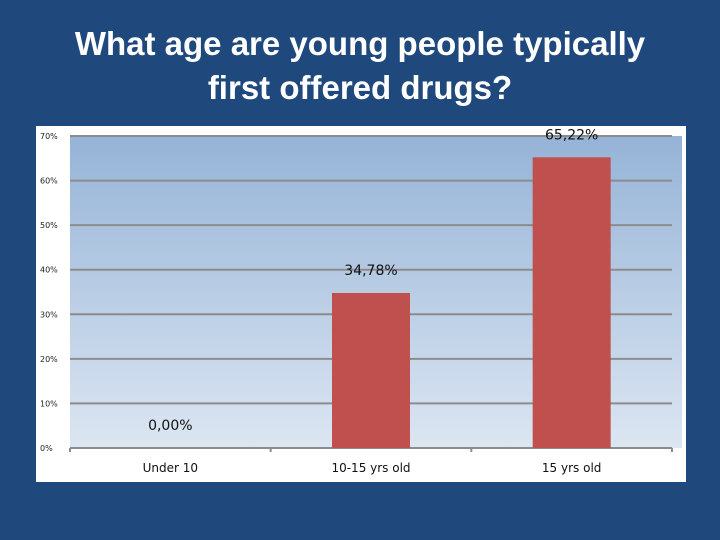  What do you see at coordinates (49, 270) in the screenshot?
I see `y-tick-label: 40%` at bounding box center [49, 270].